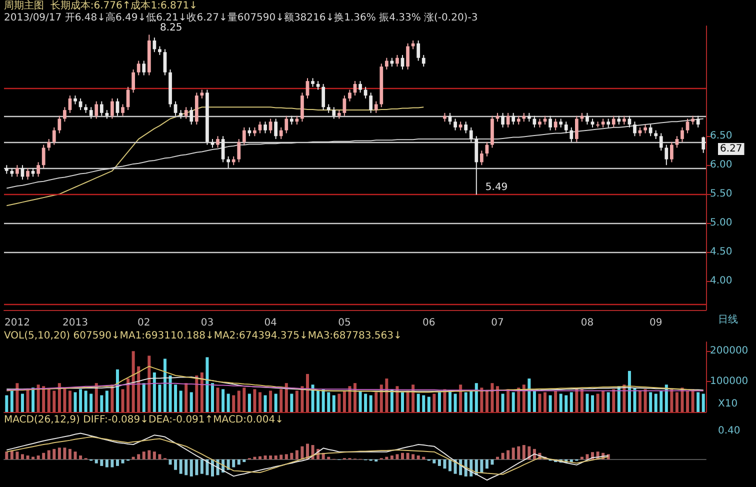 This screenshot has height=487, width=756. Describe the element at coordinates (144, 323) in the screenshot. I see `x-tick-label: 02` at that location.